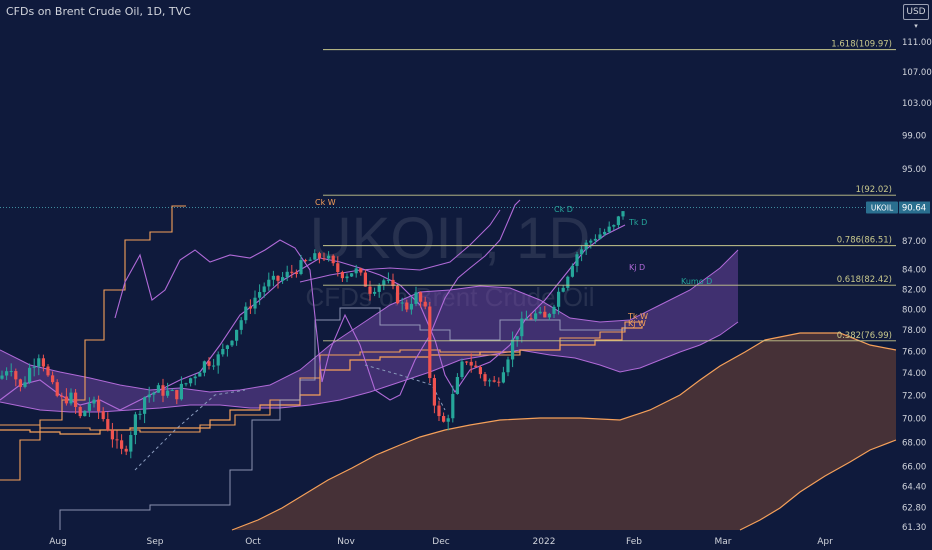  I want to click on price-tick-label: 99.00, so click(914, 136).